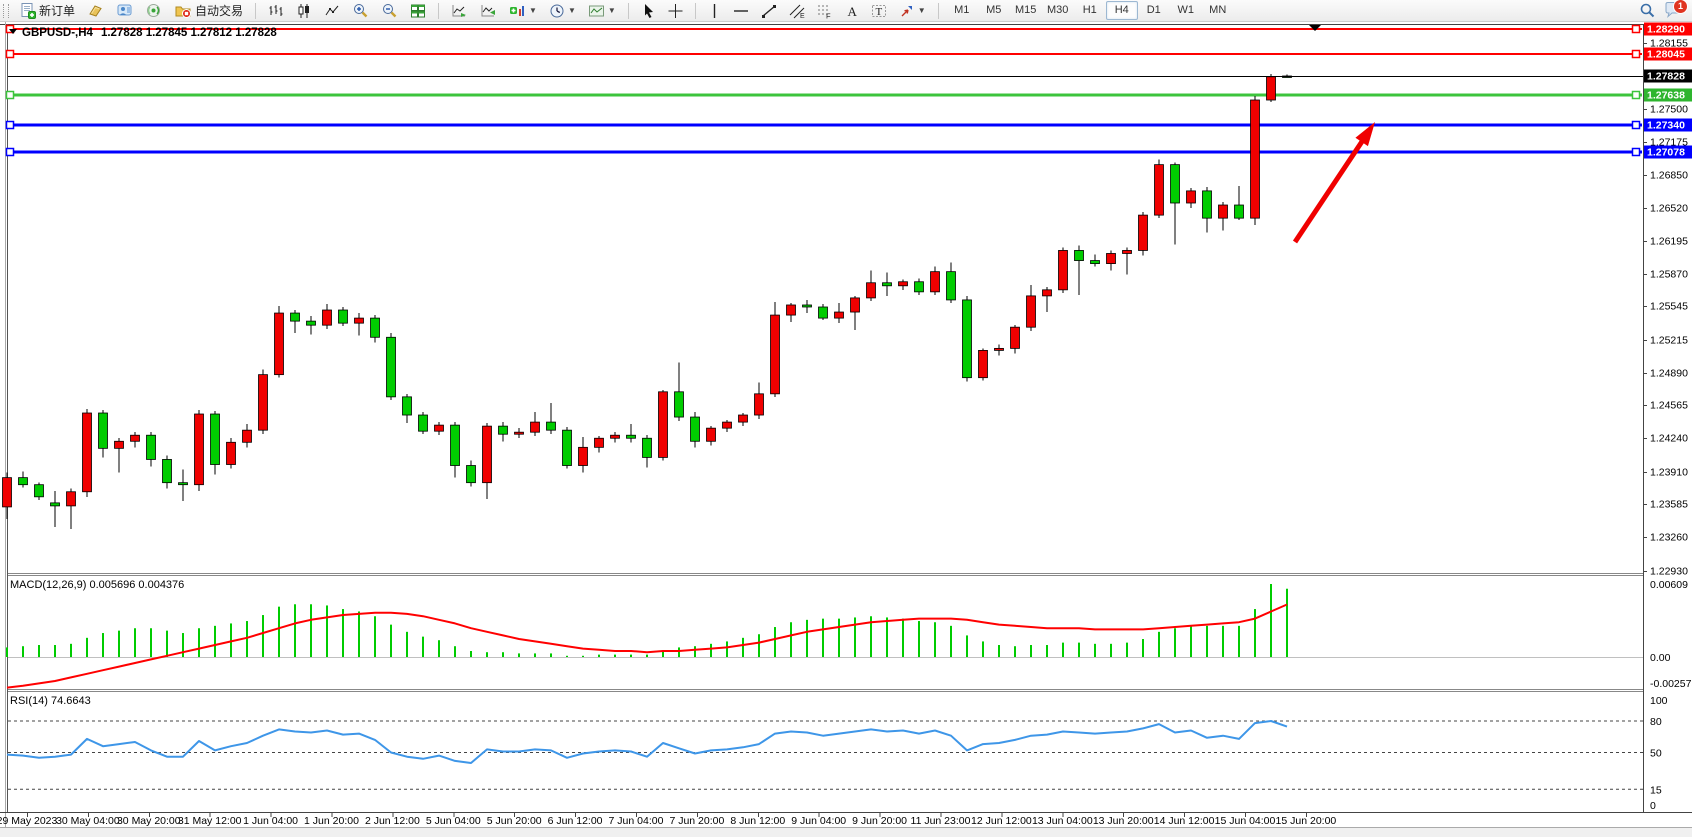 Image resolution: width=1692 pixels, height=837 pixels. I want to click on chart-shift-marker, so click(1315, 28).